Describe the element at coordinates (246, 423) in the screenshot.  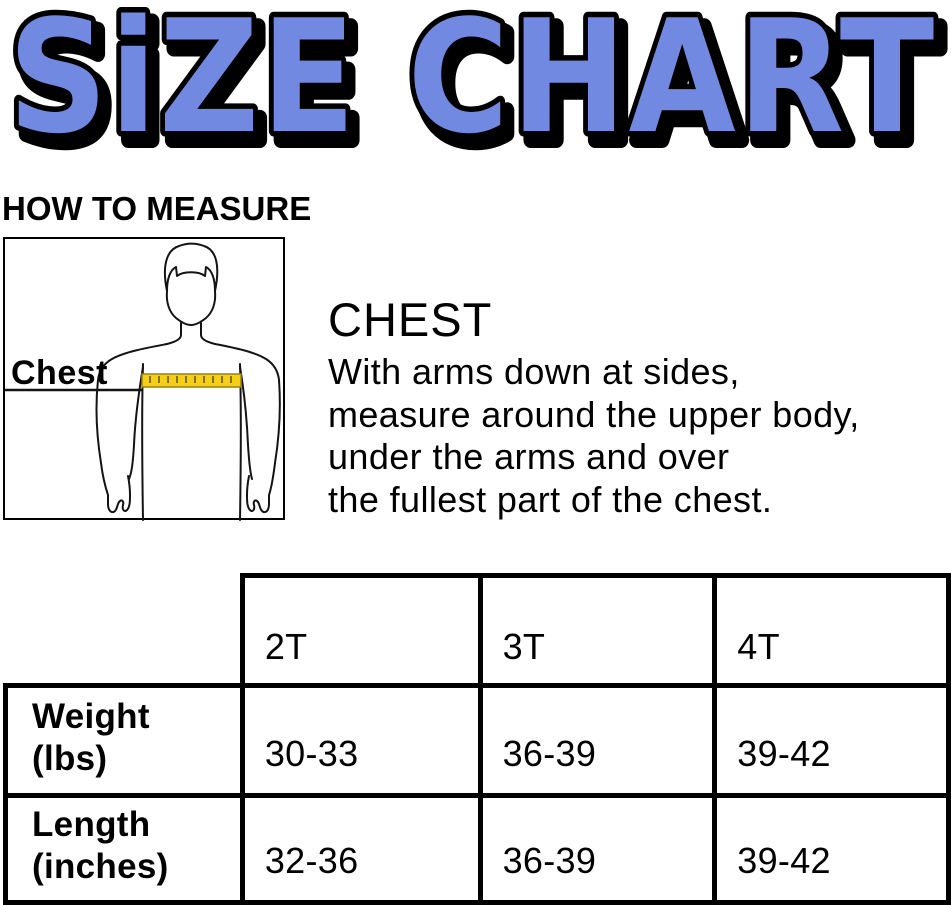
I see `figure-right-inner-arm` at that location.